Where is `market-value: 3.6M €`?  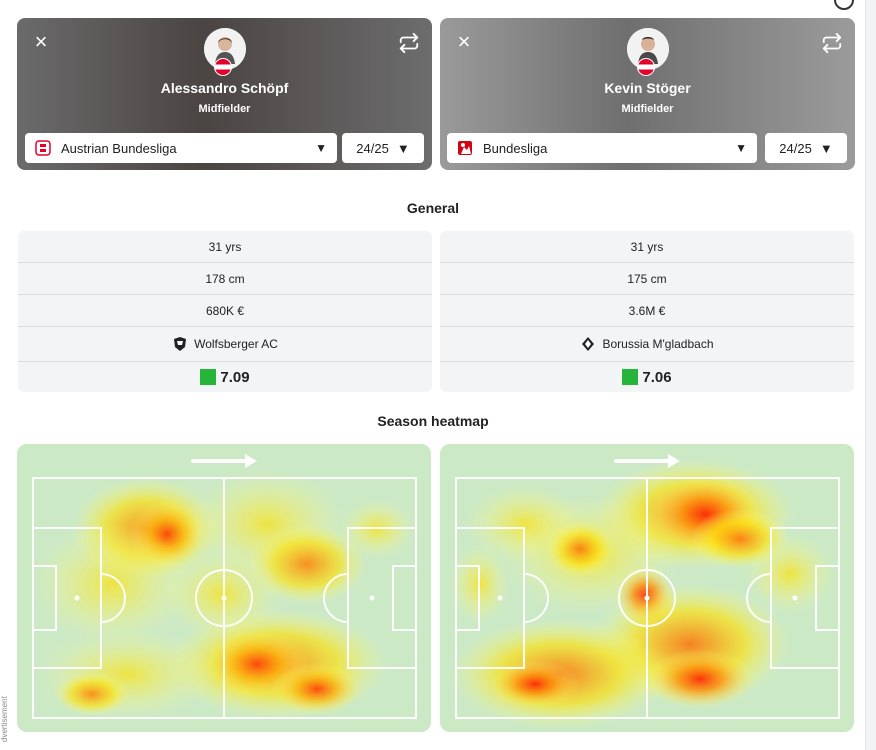
market-value: 3.6M € is located at coordinates (647, 311).